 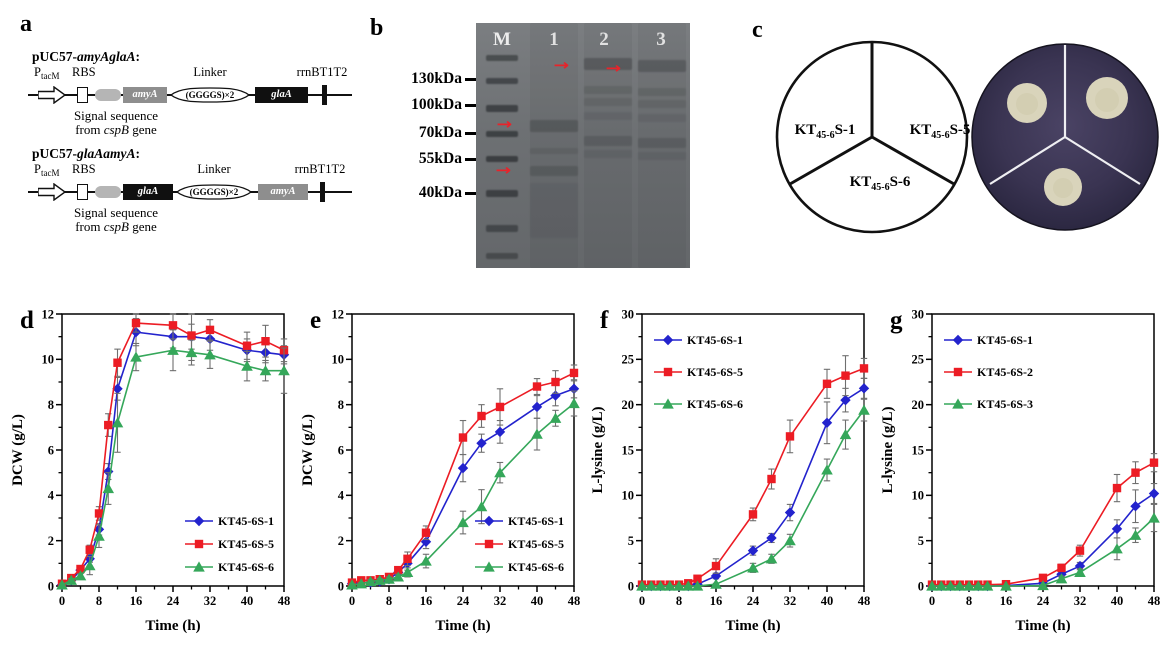 I want to click on sds-page-gel-image: M 1 2 3, so click(x=583, y=145).